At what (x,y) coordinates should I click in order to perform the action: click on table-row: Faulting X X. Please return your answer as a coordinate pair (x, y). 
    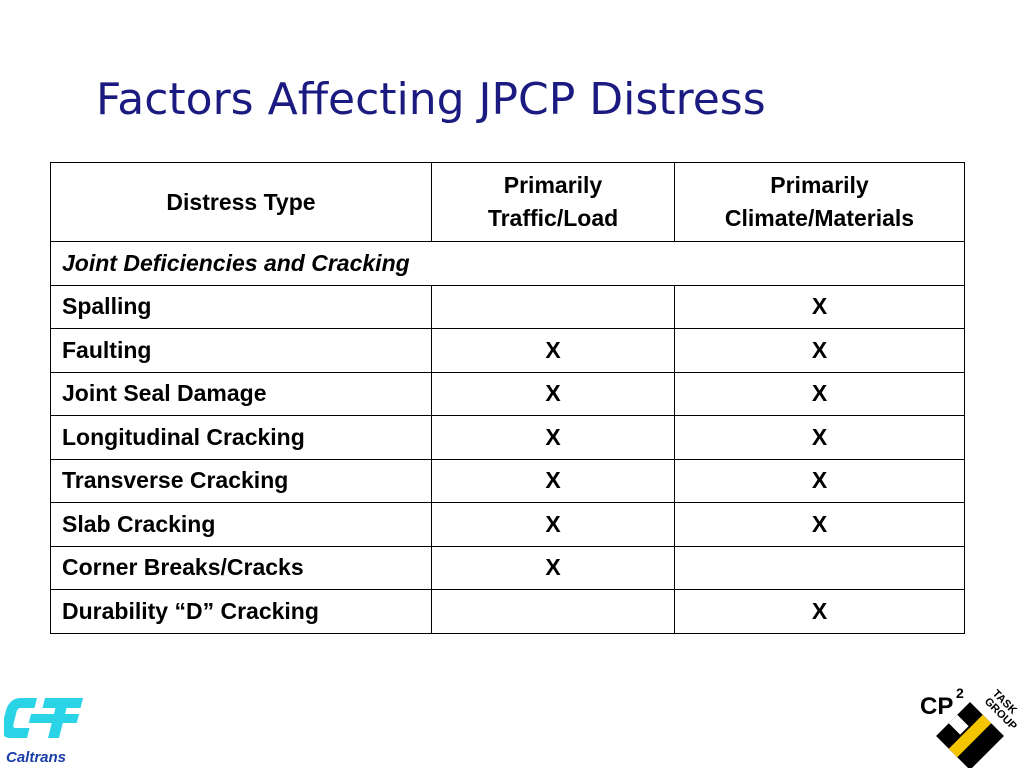
    Looking at the image, I should click on (507, 350).